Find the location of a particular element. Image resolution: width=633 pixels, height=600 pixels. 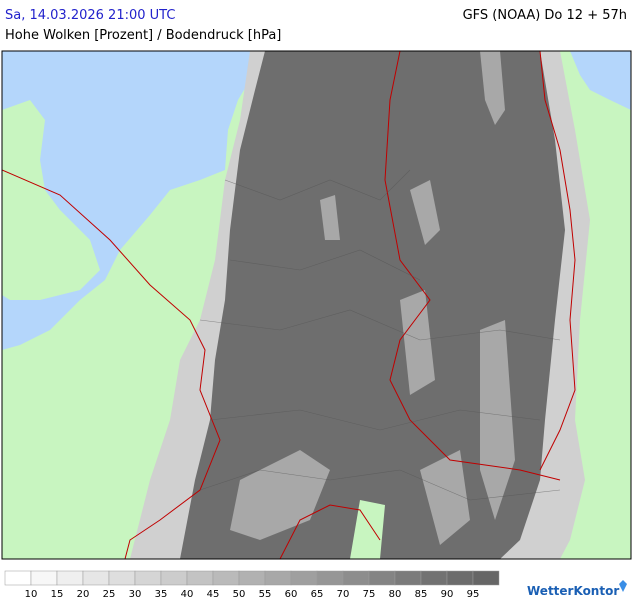

legend-label: 25 is located at coordinates (109, 594).